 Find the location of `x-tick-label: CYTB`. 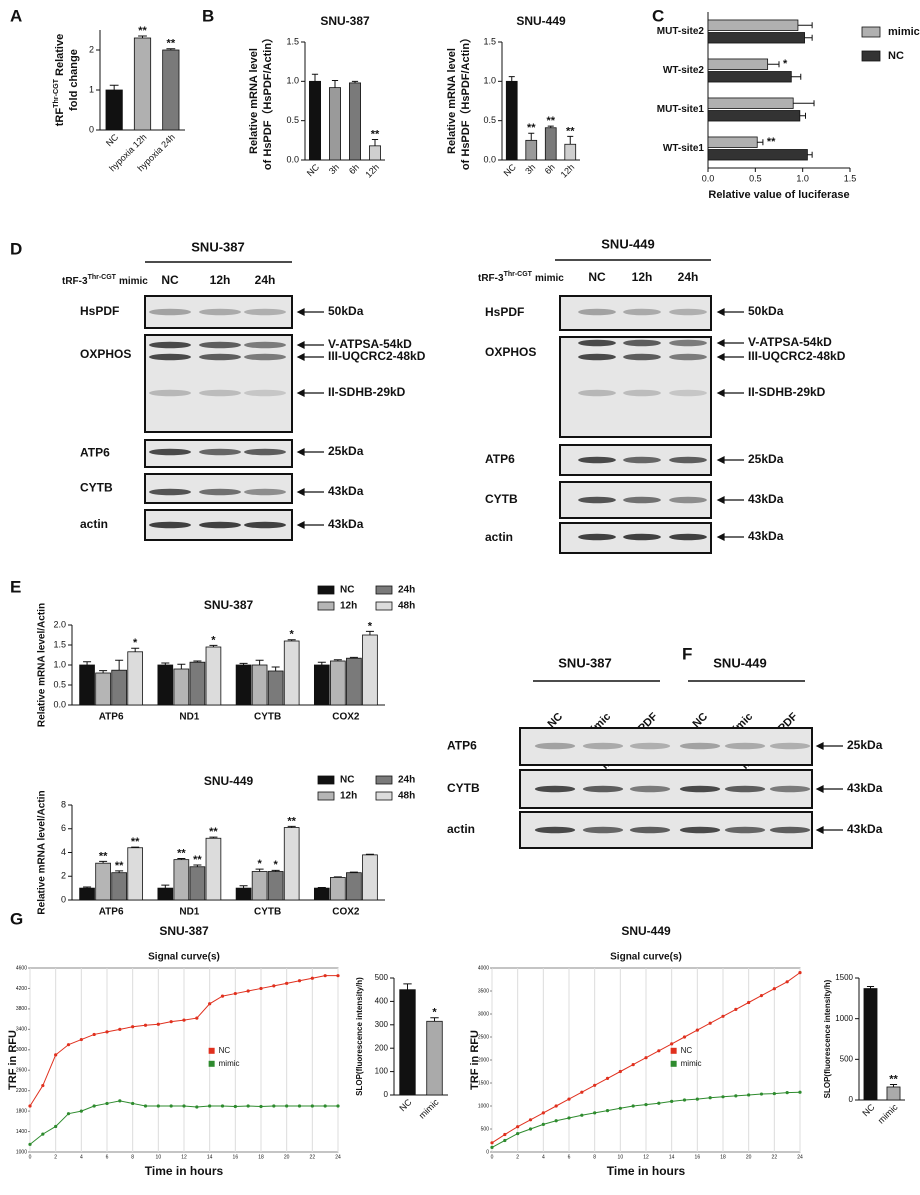

x-tick-label: CYTB is located at coordinates (267, 912).